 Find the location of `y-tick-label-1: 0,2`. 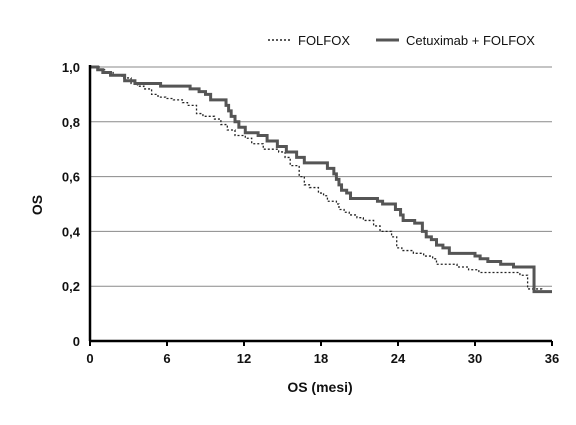

y-tick-label-1: 0,2 is located at coordinates (71, 286).